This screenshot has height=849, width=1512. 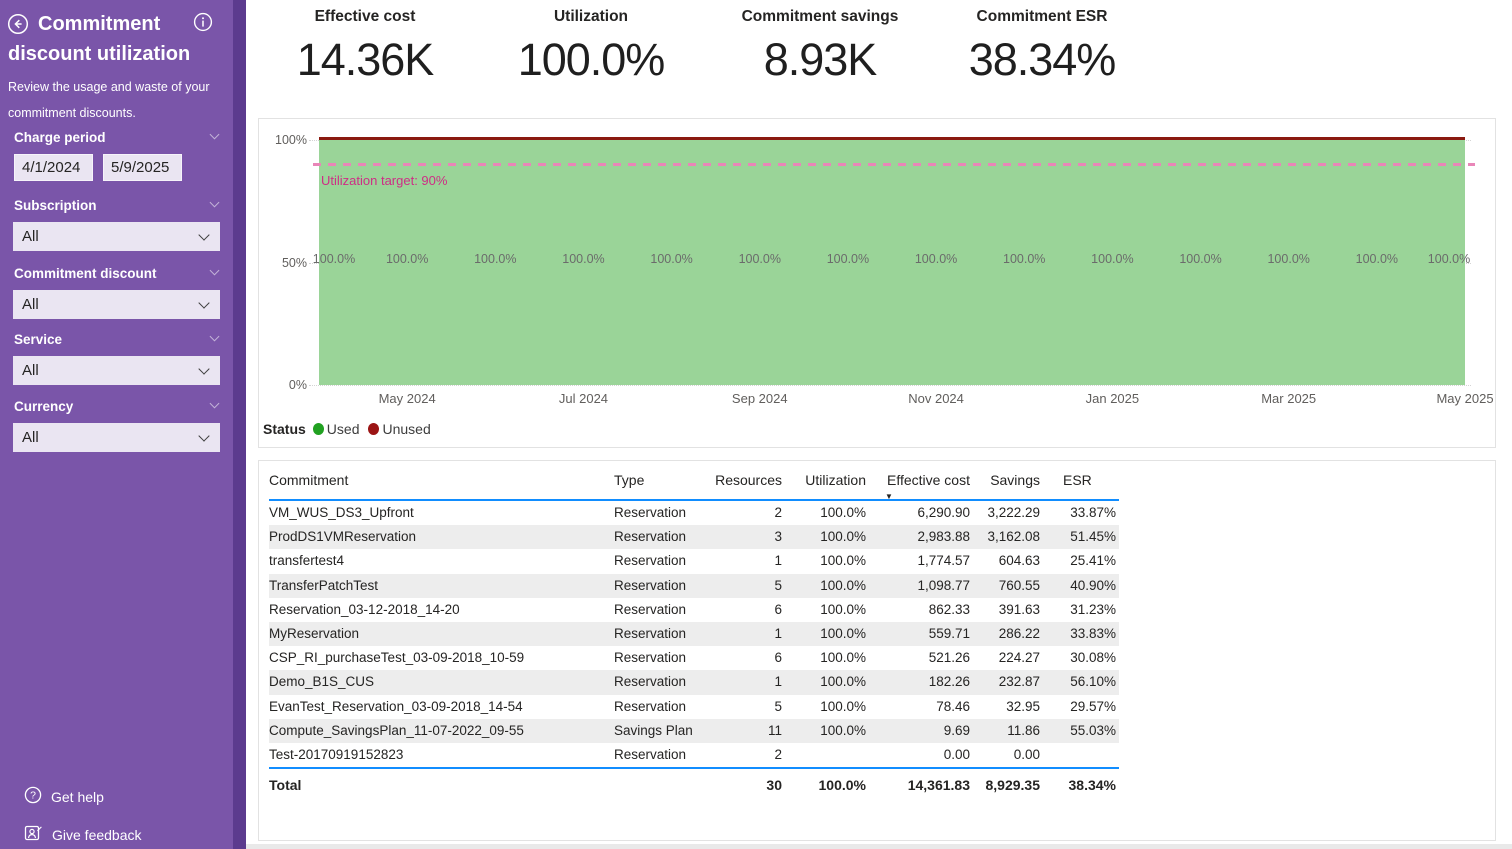 What do you see at coordinates (1077, 480) in the screenshot?
I see `column-header-esr: ESR` at bounding box center [1077, 480].